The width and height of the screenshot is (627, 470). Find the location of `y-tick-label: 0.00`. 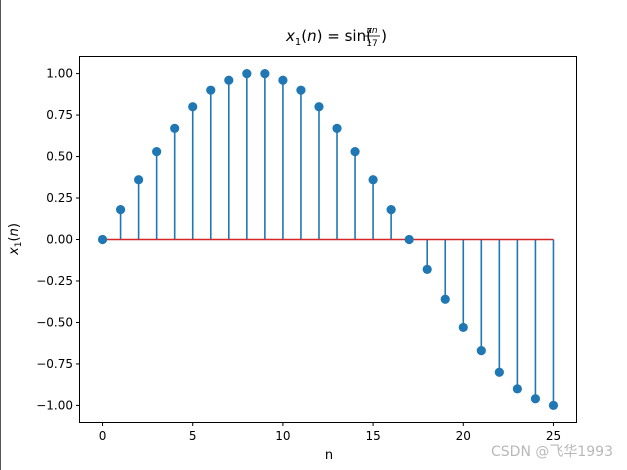

y-tick-label: 0.00 is located at coordinates (59, 240).